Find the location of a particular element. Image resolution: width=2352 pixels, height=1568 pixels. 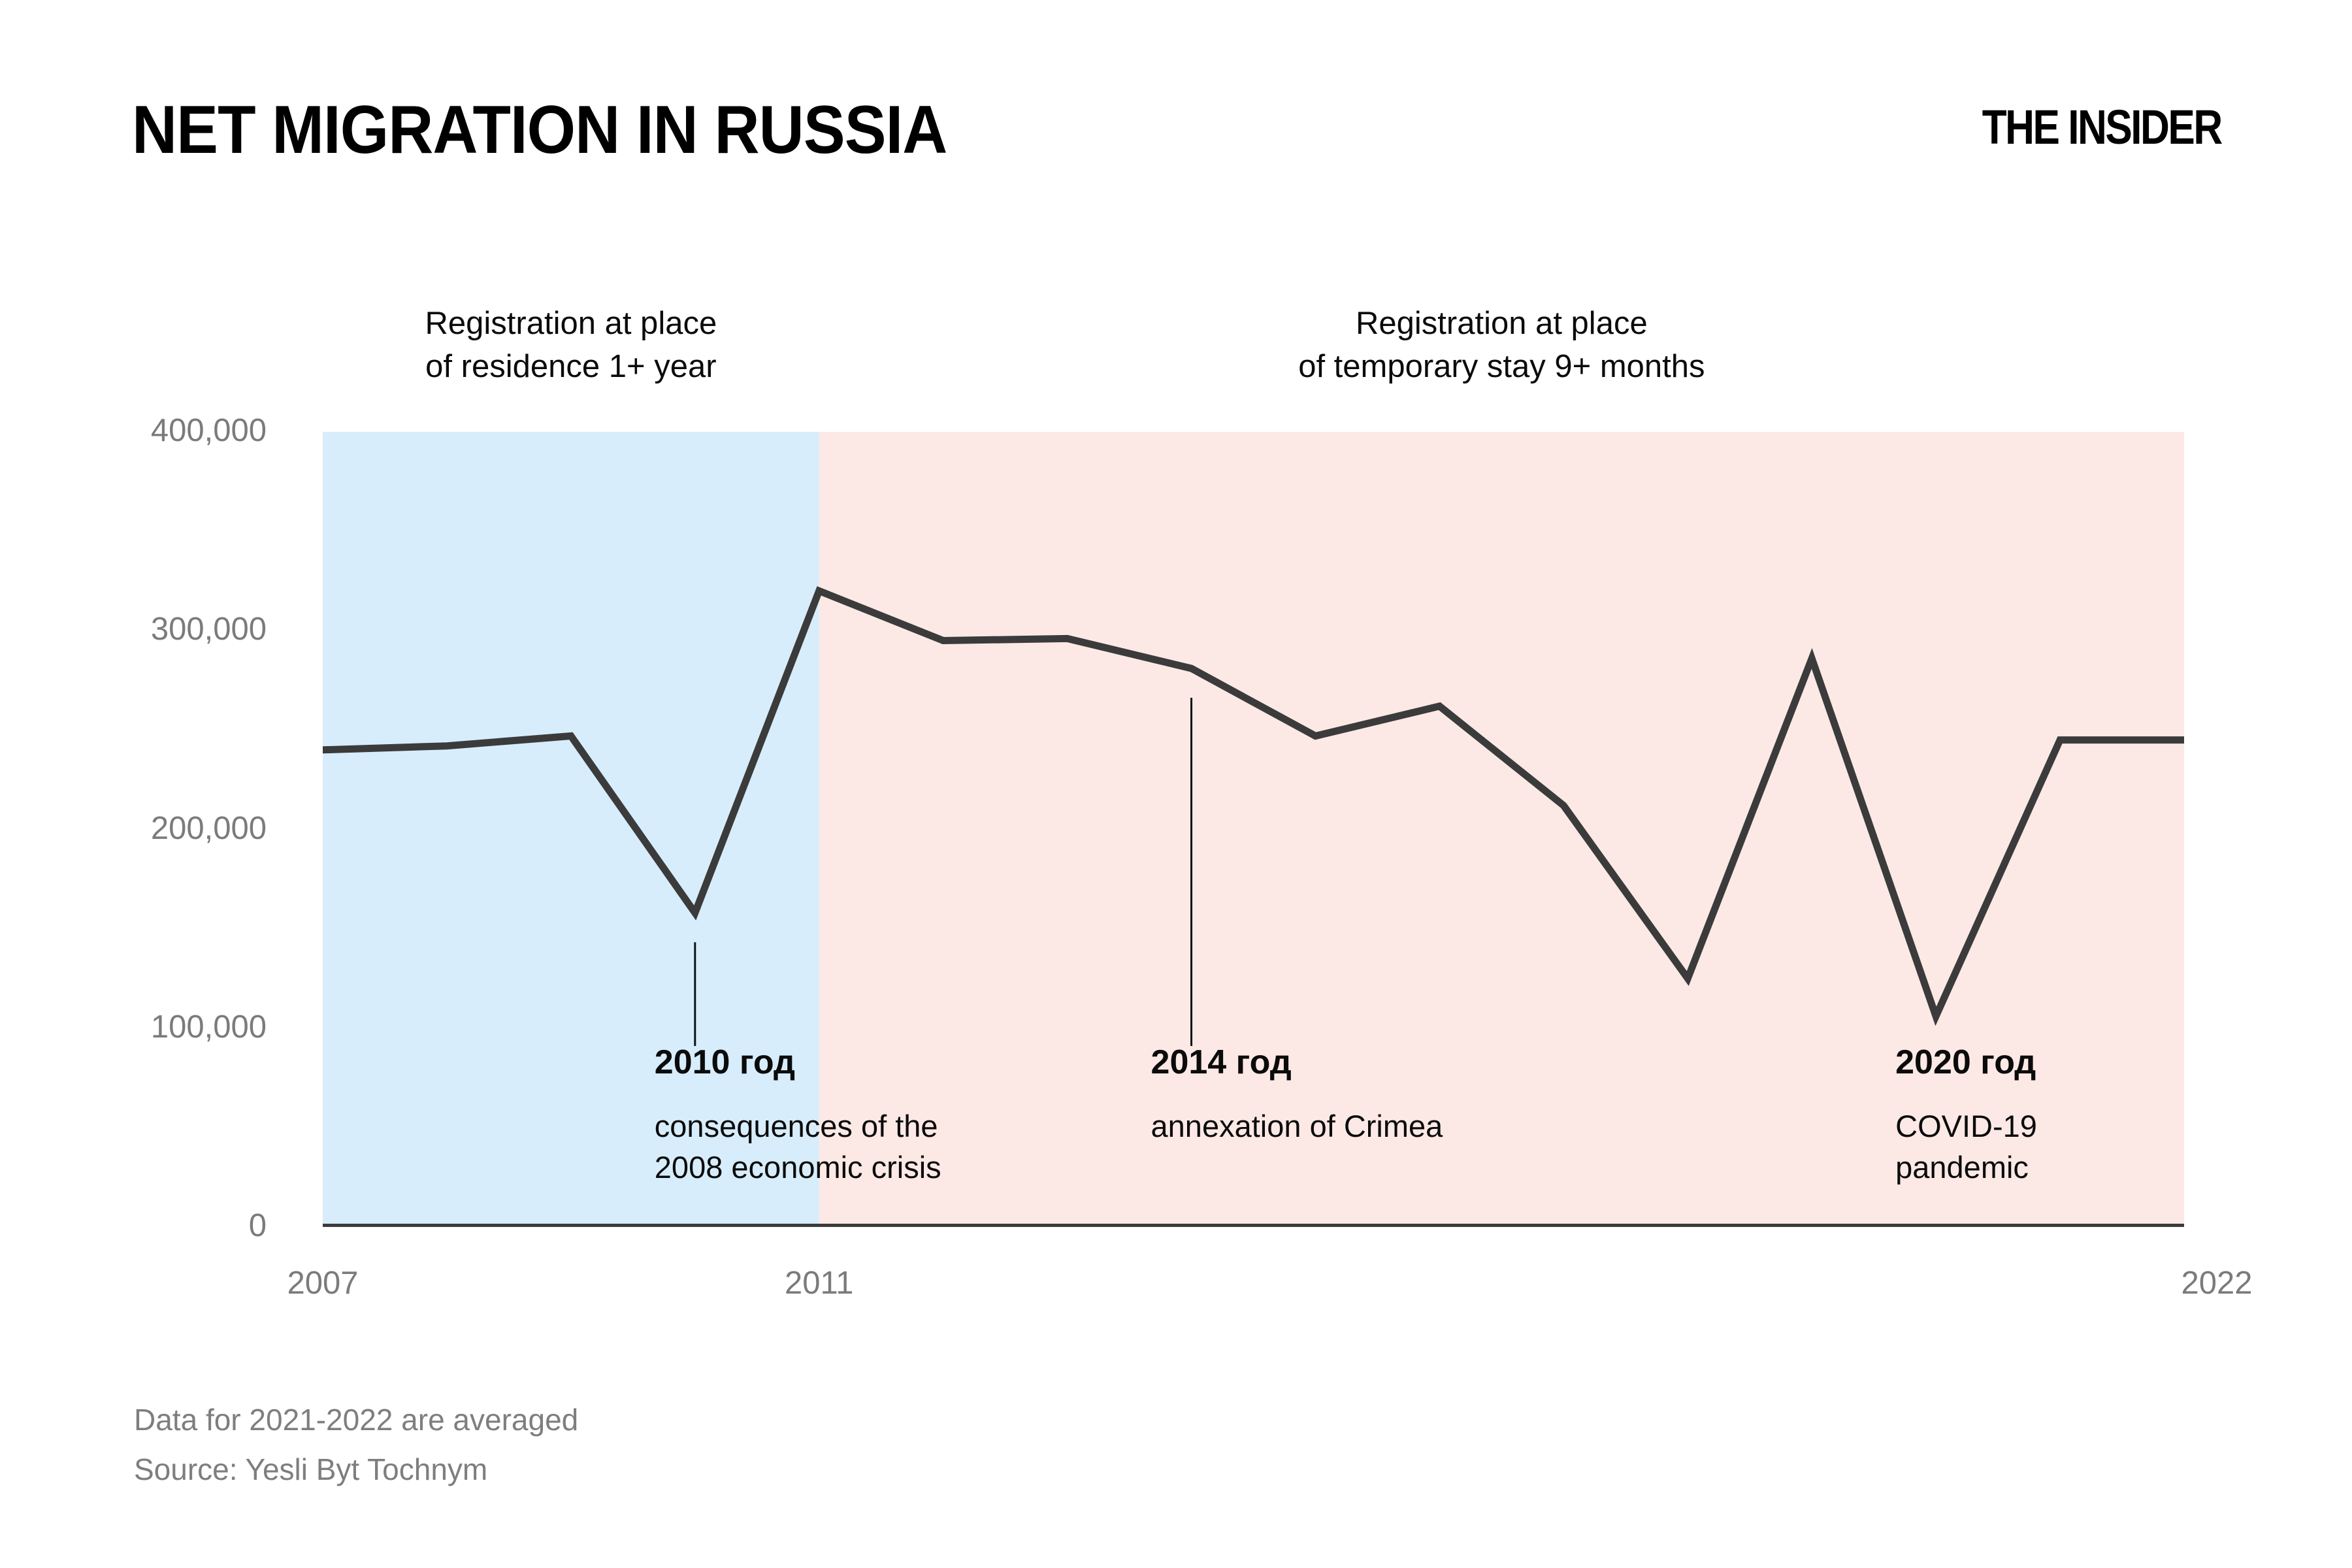

annotation-text: pandemic is located at coordinates (1962, 1167).